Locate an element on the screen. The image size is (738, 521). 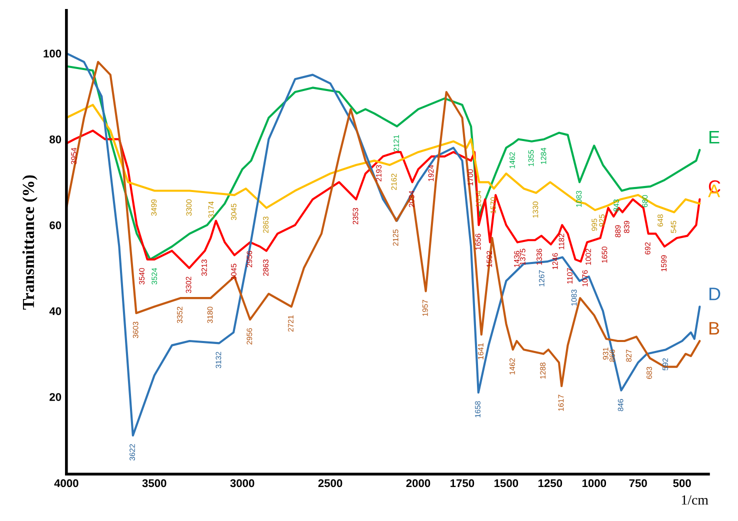
x-tick-label: 1750 is located at coordinates (462, 483).